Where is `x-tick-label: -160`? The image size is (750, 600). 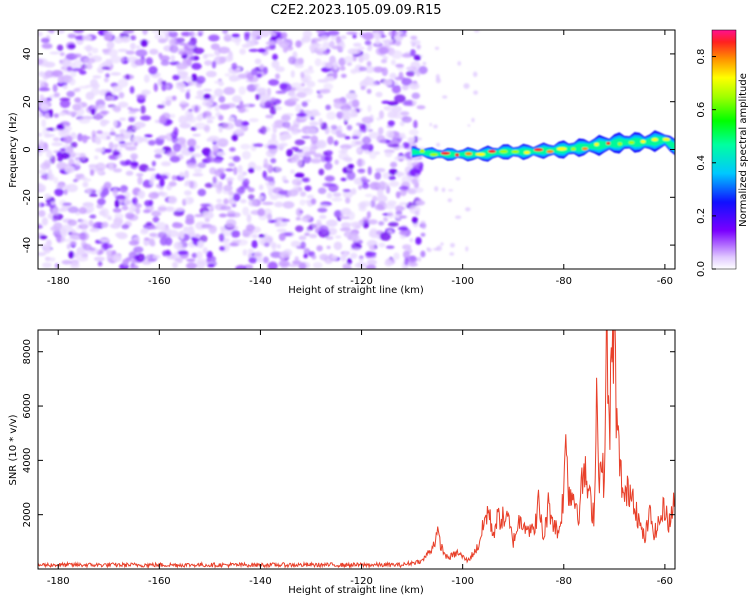 x-tick-label: -160 is located at coordinates (159, 281).